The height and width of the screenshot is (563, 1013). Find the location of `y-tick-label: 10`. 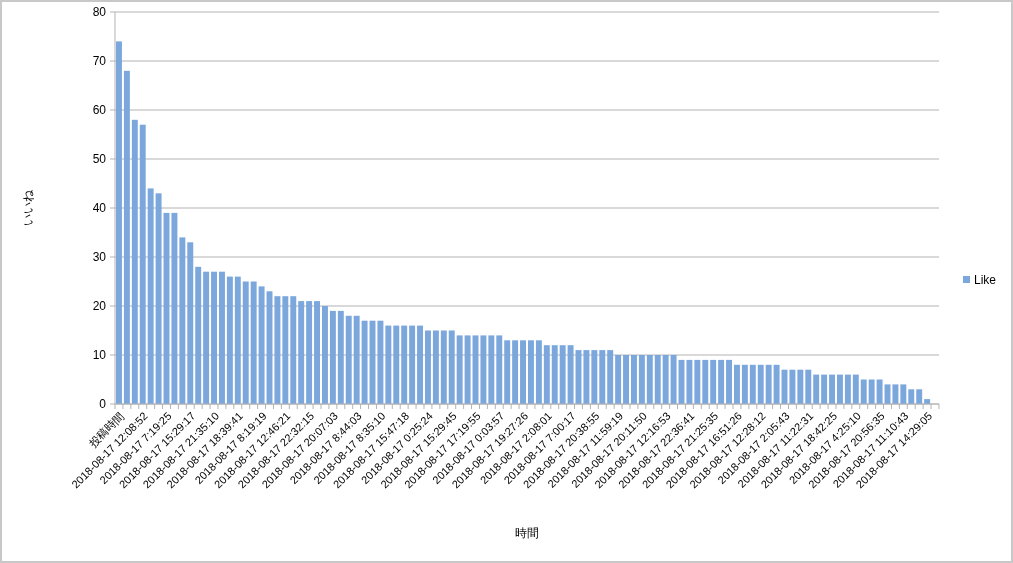

y-tick-label: 10 is located at coordinates (99, 355).